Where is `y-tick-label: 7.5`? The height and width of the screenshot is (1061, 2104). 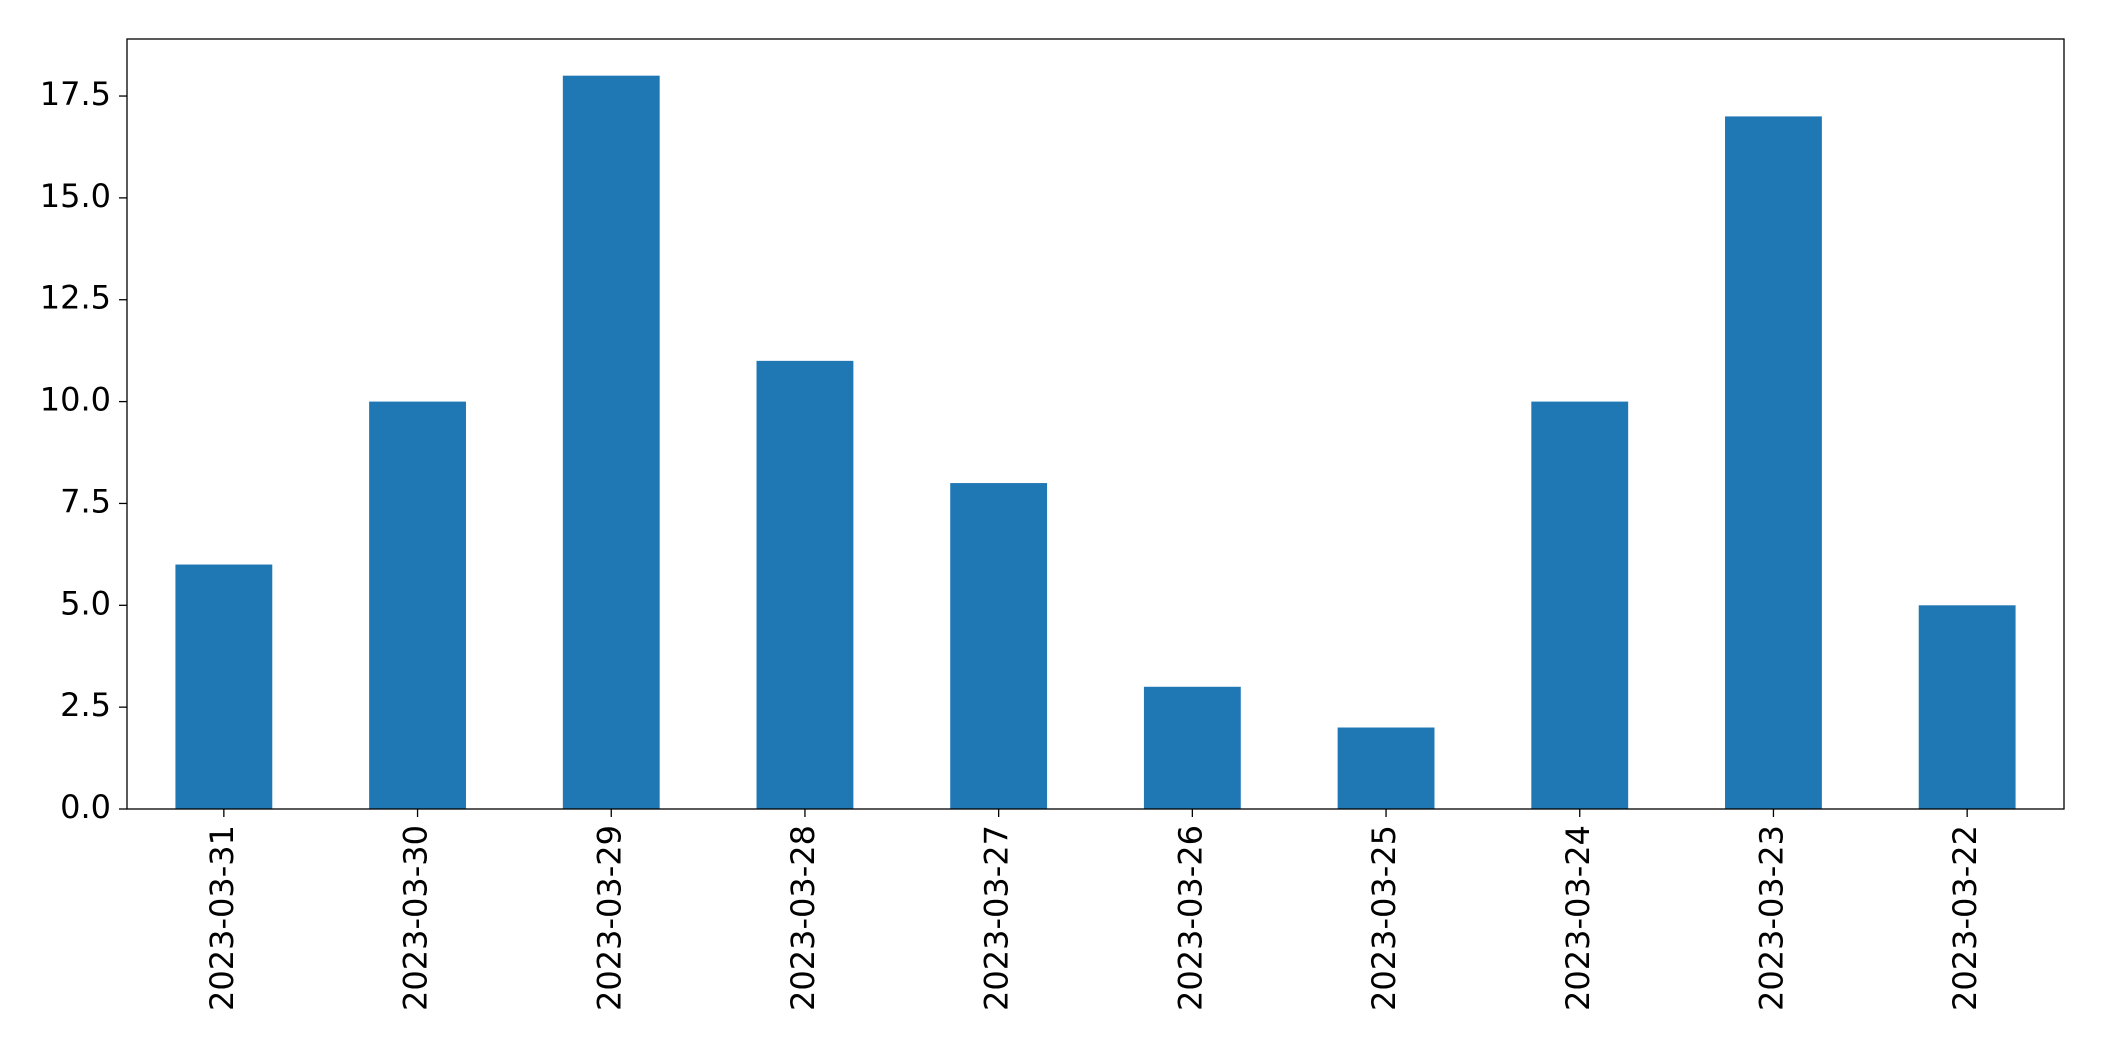
y-tick-label: 7.5 is located at coordinates (85, 501).